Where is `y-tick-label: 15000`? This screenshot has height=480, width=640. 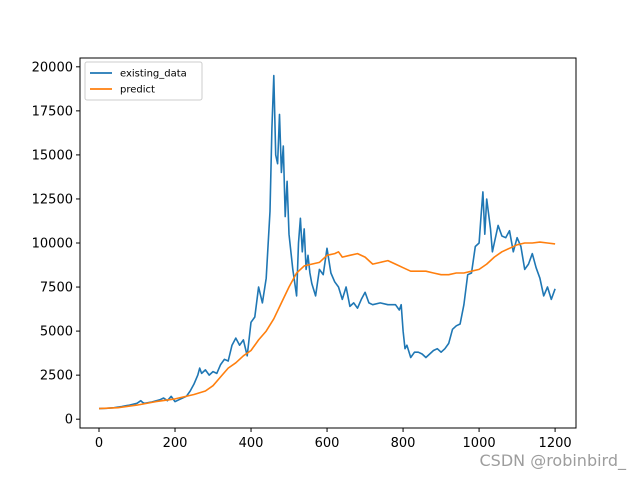
y-tick-label: 15000 is located at coordinates (52, 155).